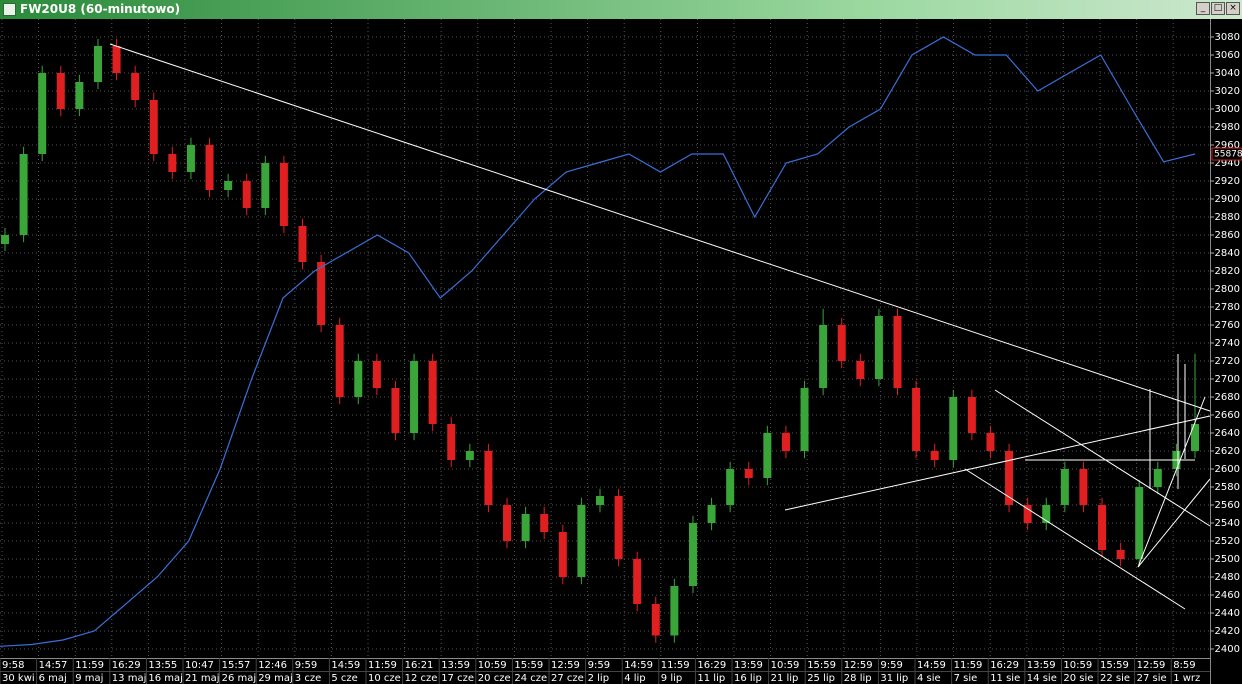 This screenshot has height=684, width=1242. I want to click on x-date-label: 5 cze, so click(344, 678).